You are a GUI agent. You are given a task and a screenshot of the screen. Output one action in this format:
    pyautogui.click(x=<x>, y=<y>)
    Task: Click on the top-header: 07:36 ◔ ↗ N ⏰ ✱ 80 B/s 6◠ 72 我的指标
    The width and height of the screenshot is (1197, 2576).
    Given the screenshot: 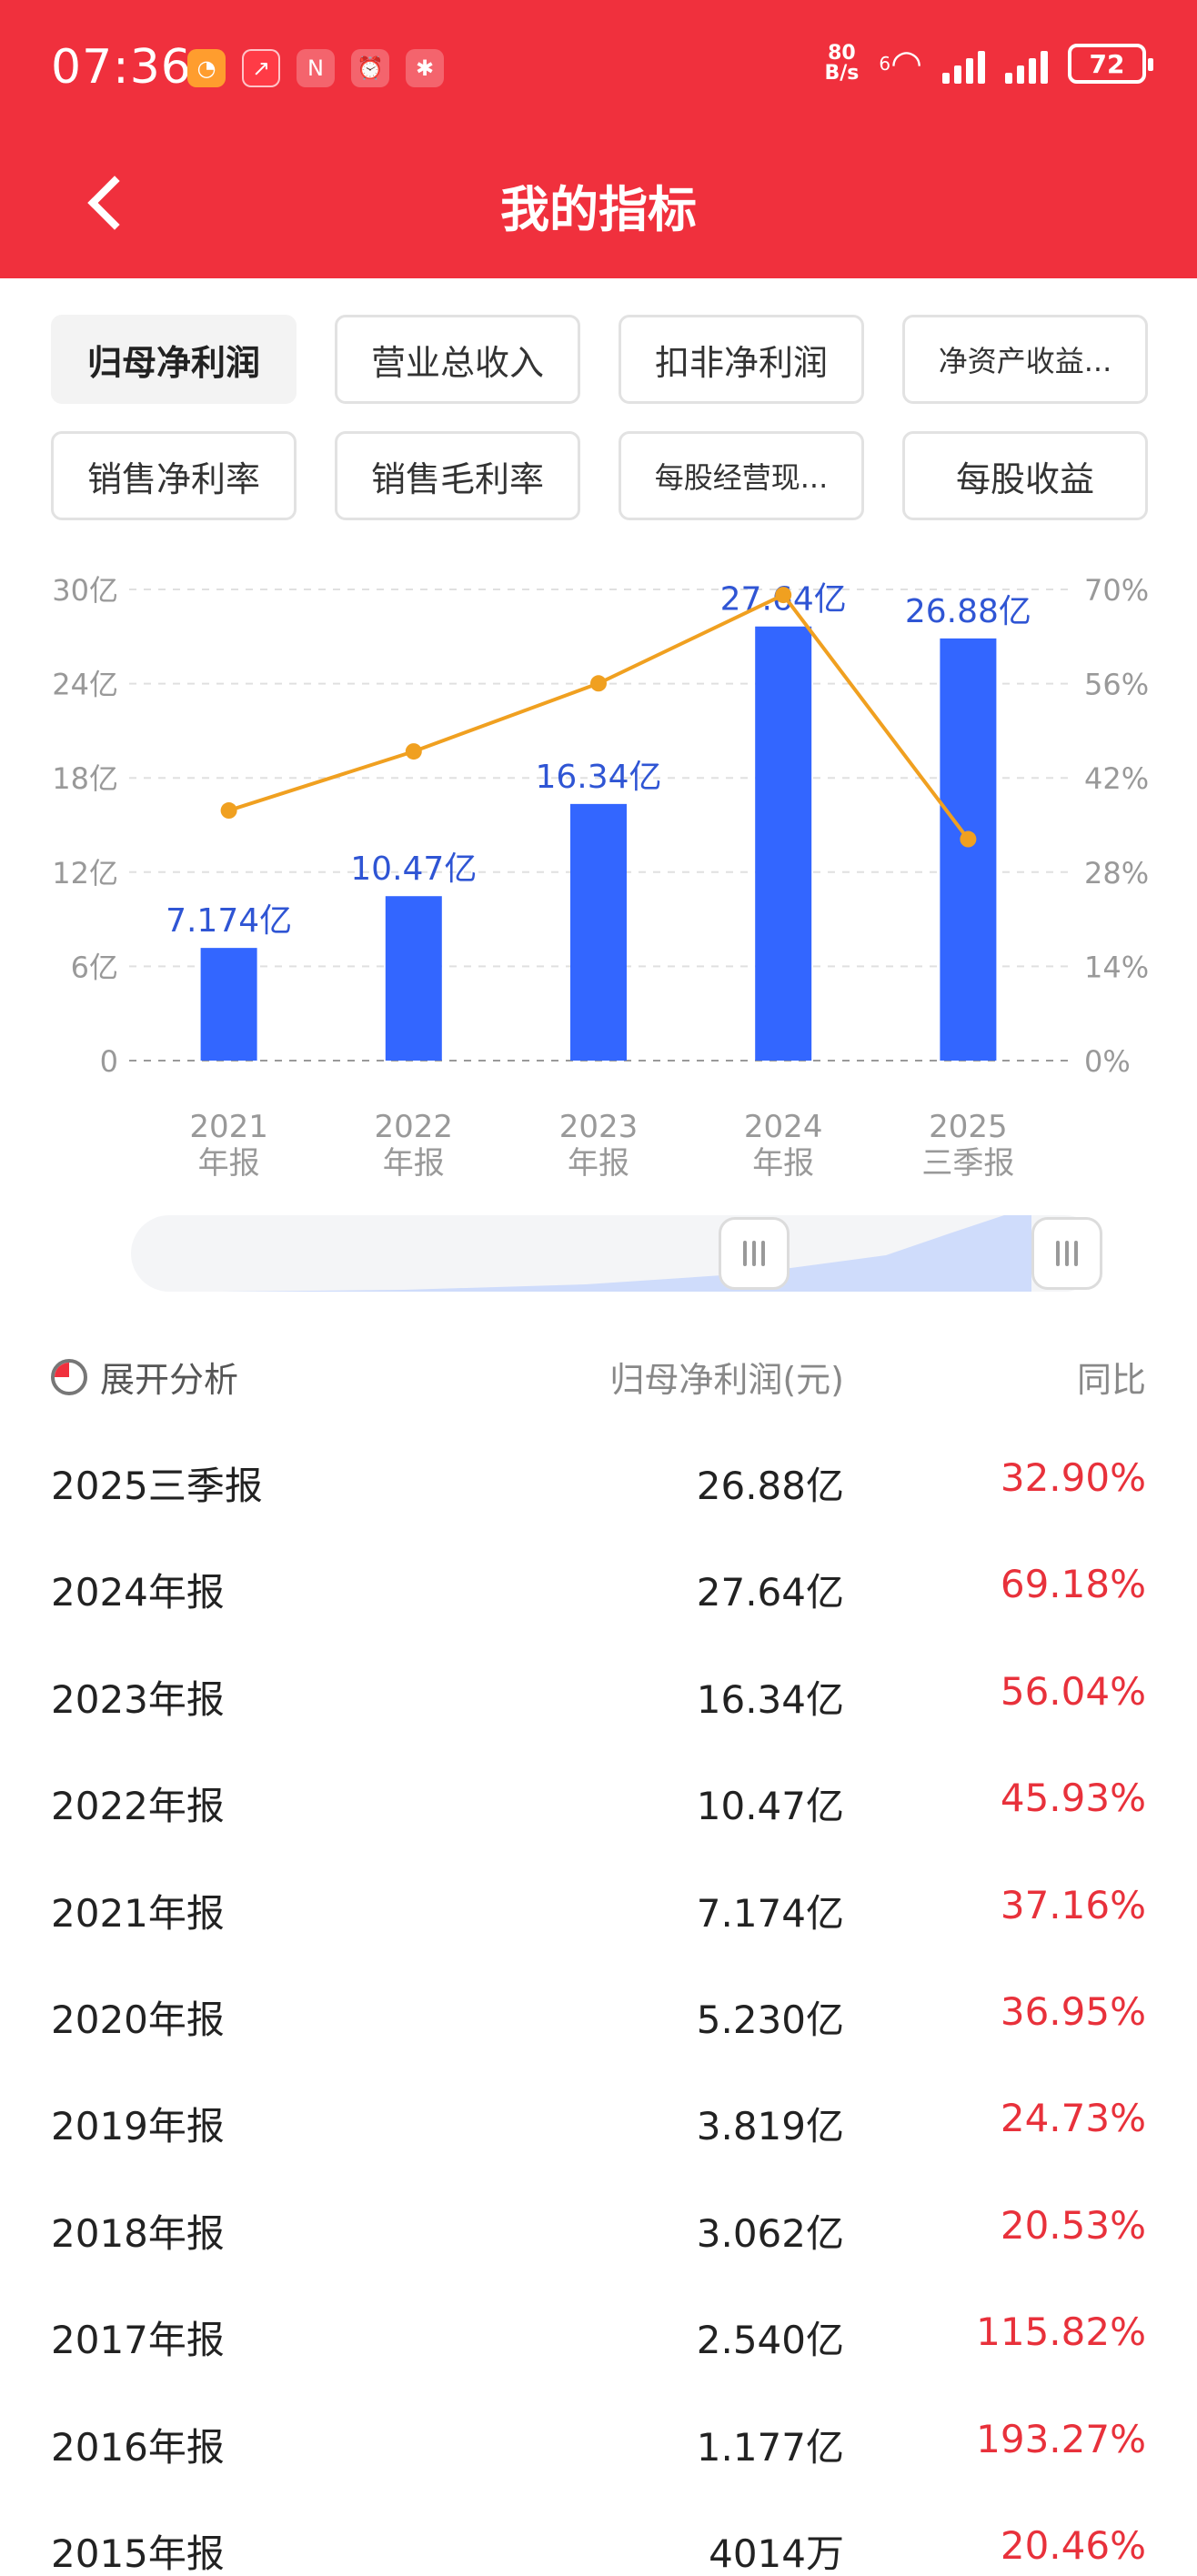 What is the action you would take?
    pyautogui.click(x=598, y=139)
    